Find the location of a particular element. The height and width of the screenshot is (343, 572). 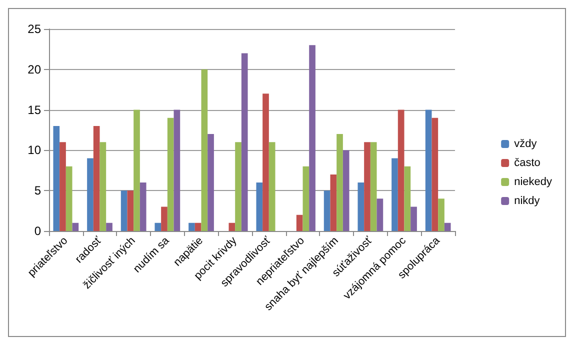

y-tick-label: 20 is located at coordinates (35, 69).